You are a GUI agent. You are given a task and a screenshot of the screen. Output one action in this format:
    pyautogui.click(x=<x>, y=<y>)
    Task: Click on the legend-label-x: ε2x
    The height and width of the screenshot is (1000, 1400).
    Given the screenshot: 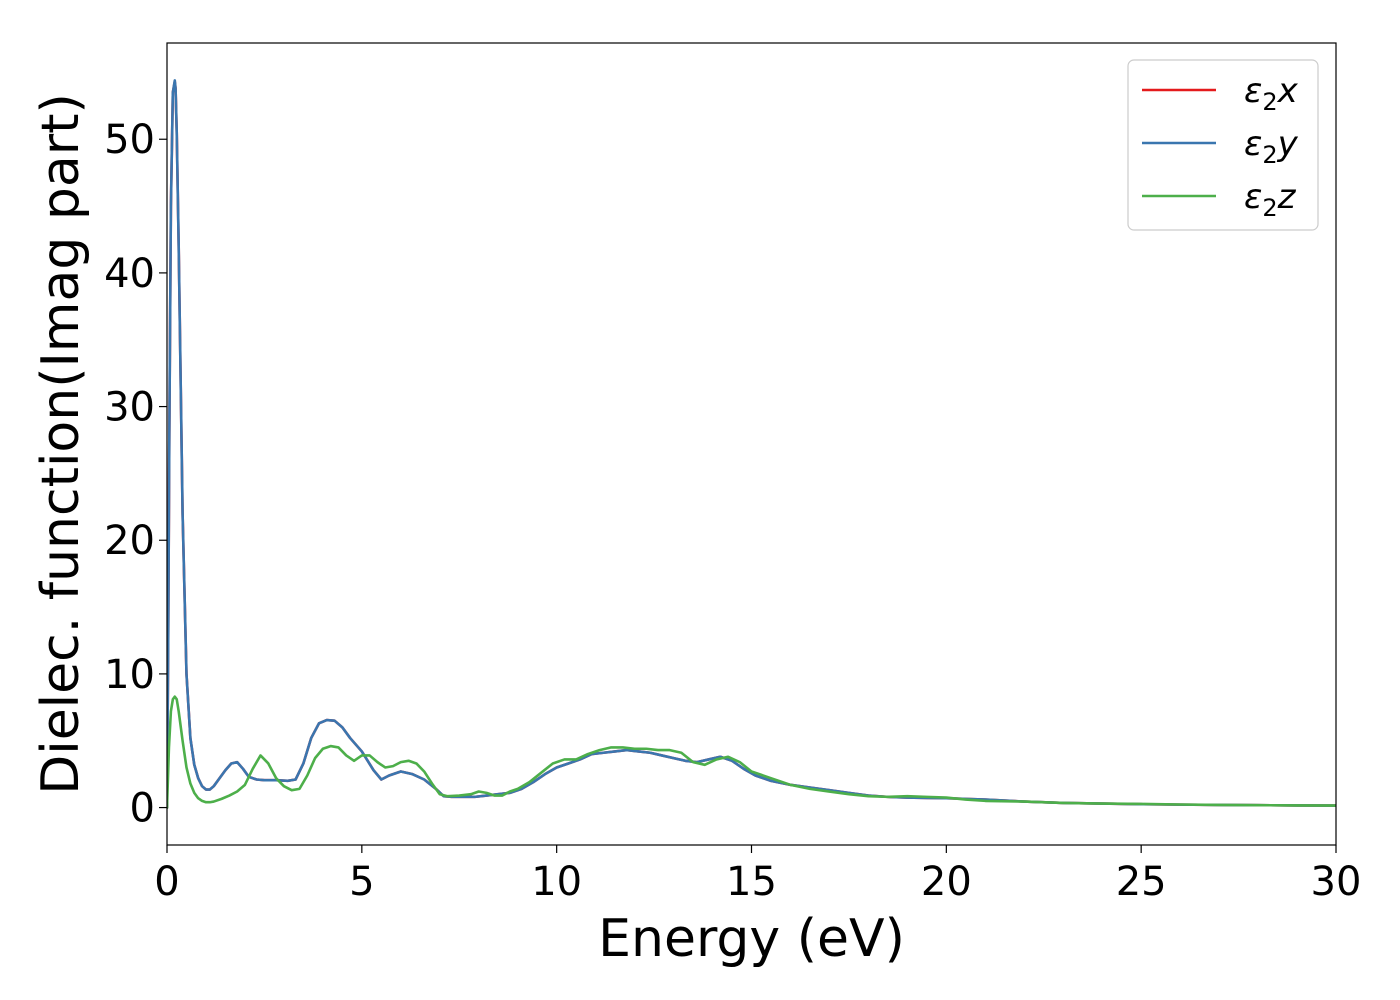 What is the action you would take?
    pyautogui.click(x=1271, y=93)
    